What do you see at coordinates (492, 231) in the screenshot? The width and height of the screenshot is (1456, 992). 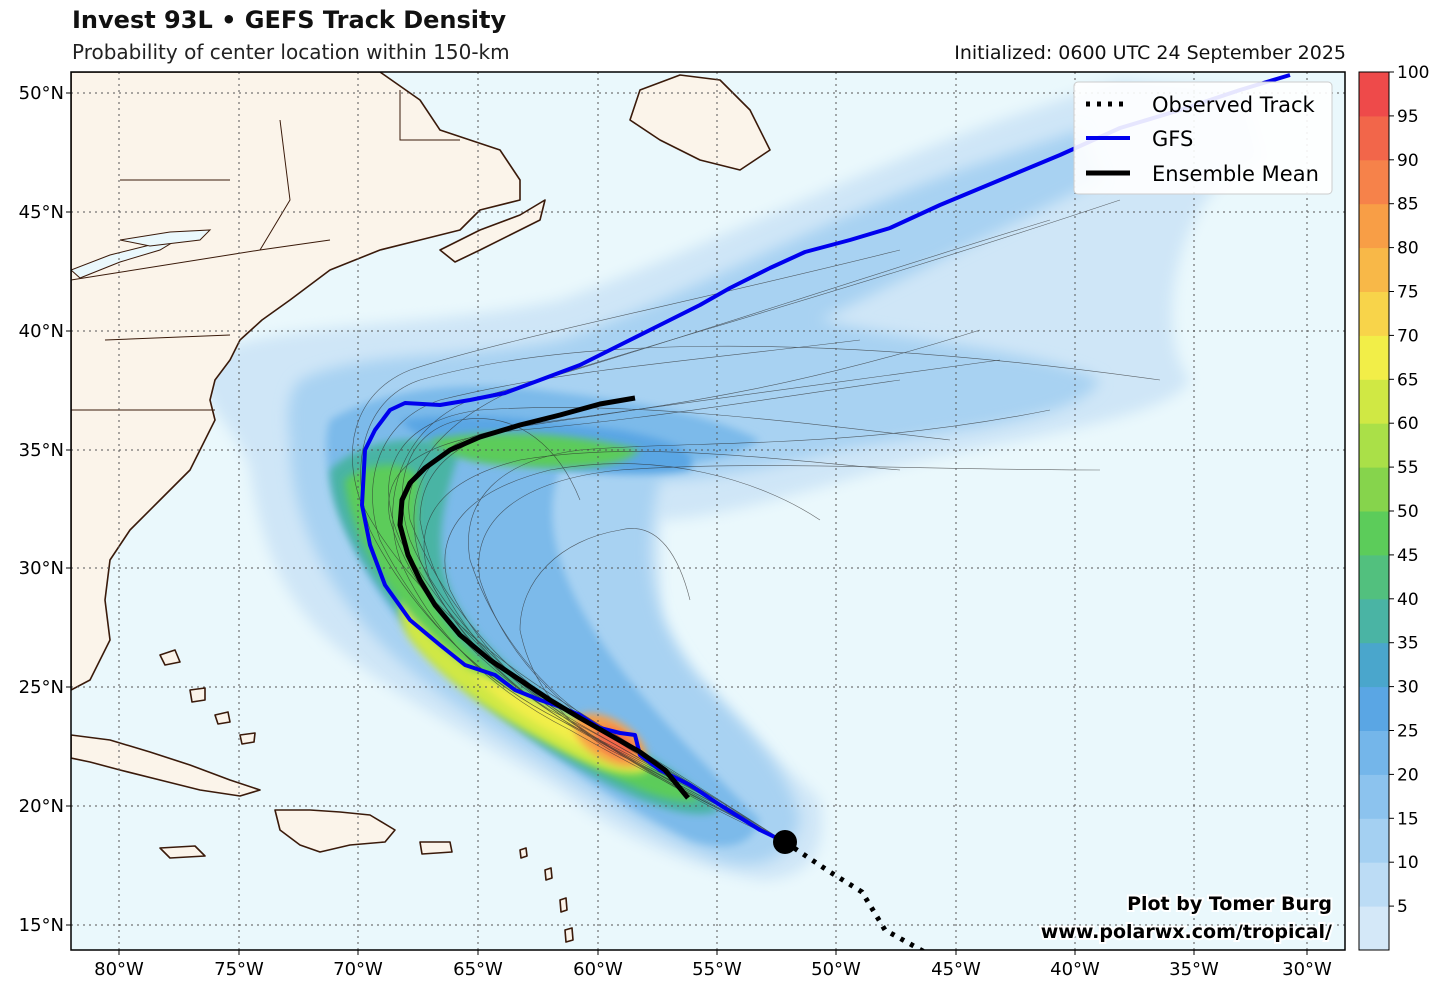 I see `land-nova-scotia` at bounding box center [492, 231].